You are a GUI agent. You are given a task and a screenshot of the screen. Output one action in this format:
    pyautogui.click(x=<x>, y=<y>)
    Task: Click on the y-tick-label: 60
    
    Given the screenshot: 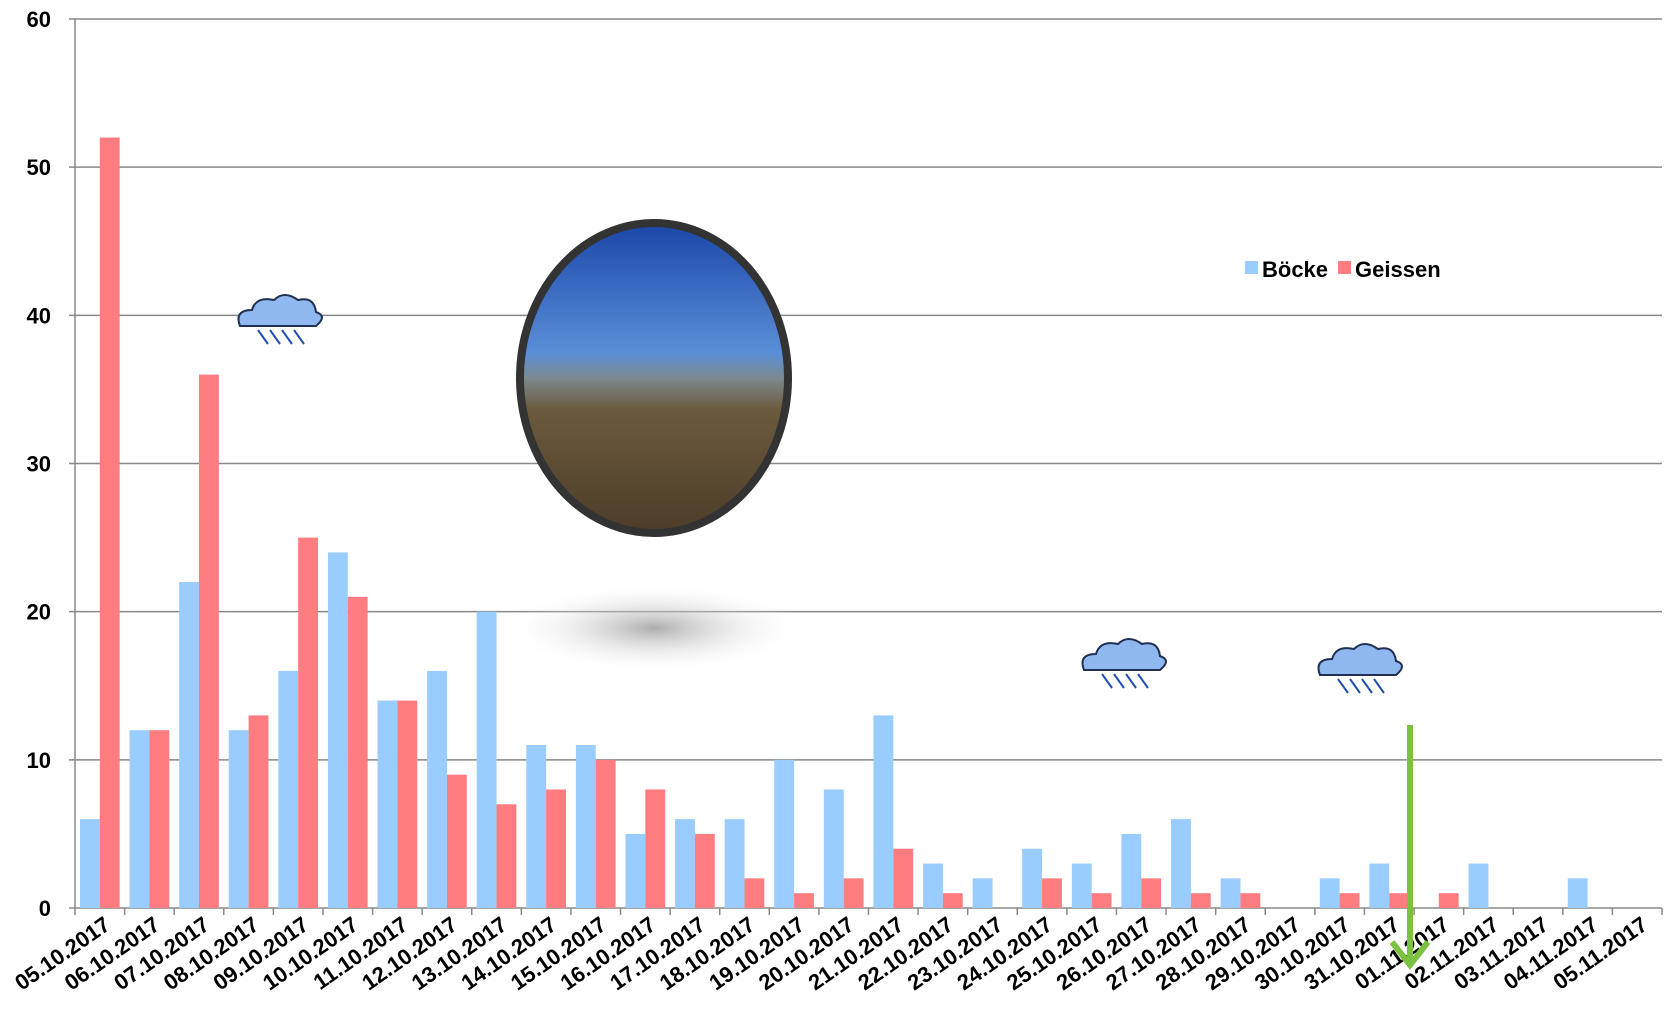 What is the action you would take?
    pyautogui.click(x=39, y=19)
    